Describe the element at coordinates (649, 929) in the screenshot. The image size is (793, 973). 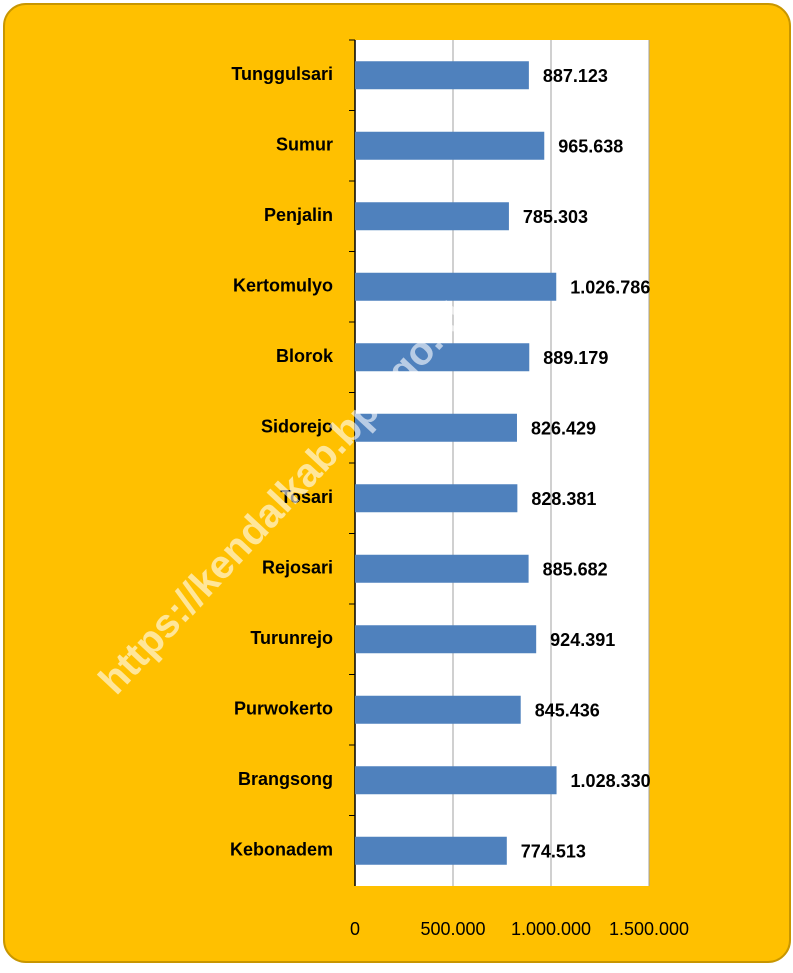
I see `x-tick-label: 1.500.000` at that location.